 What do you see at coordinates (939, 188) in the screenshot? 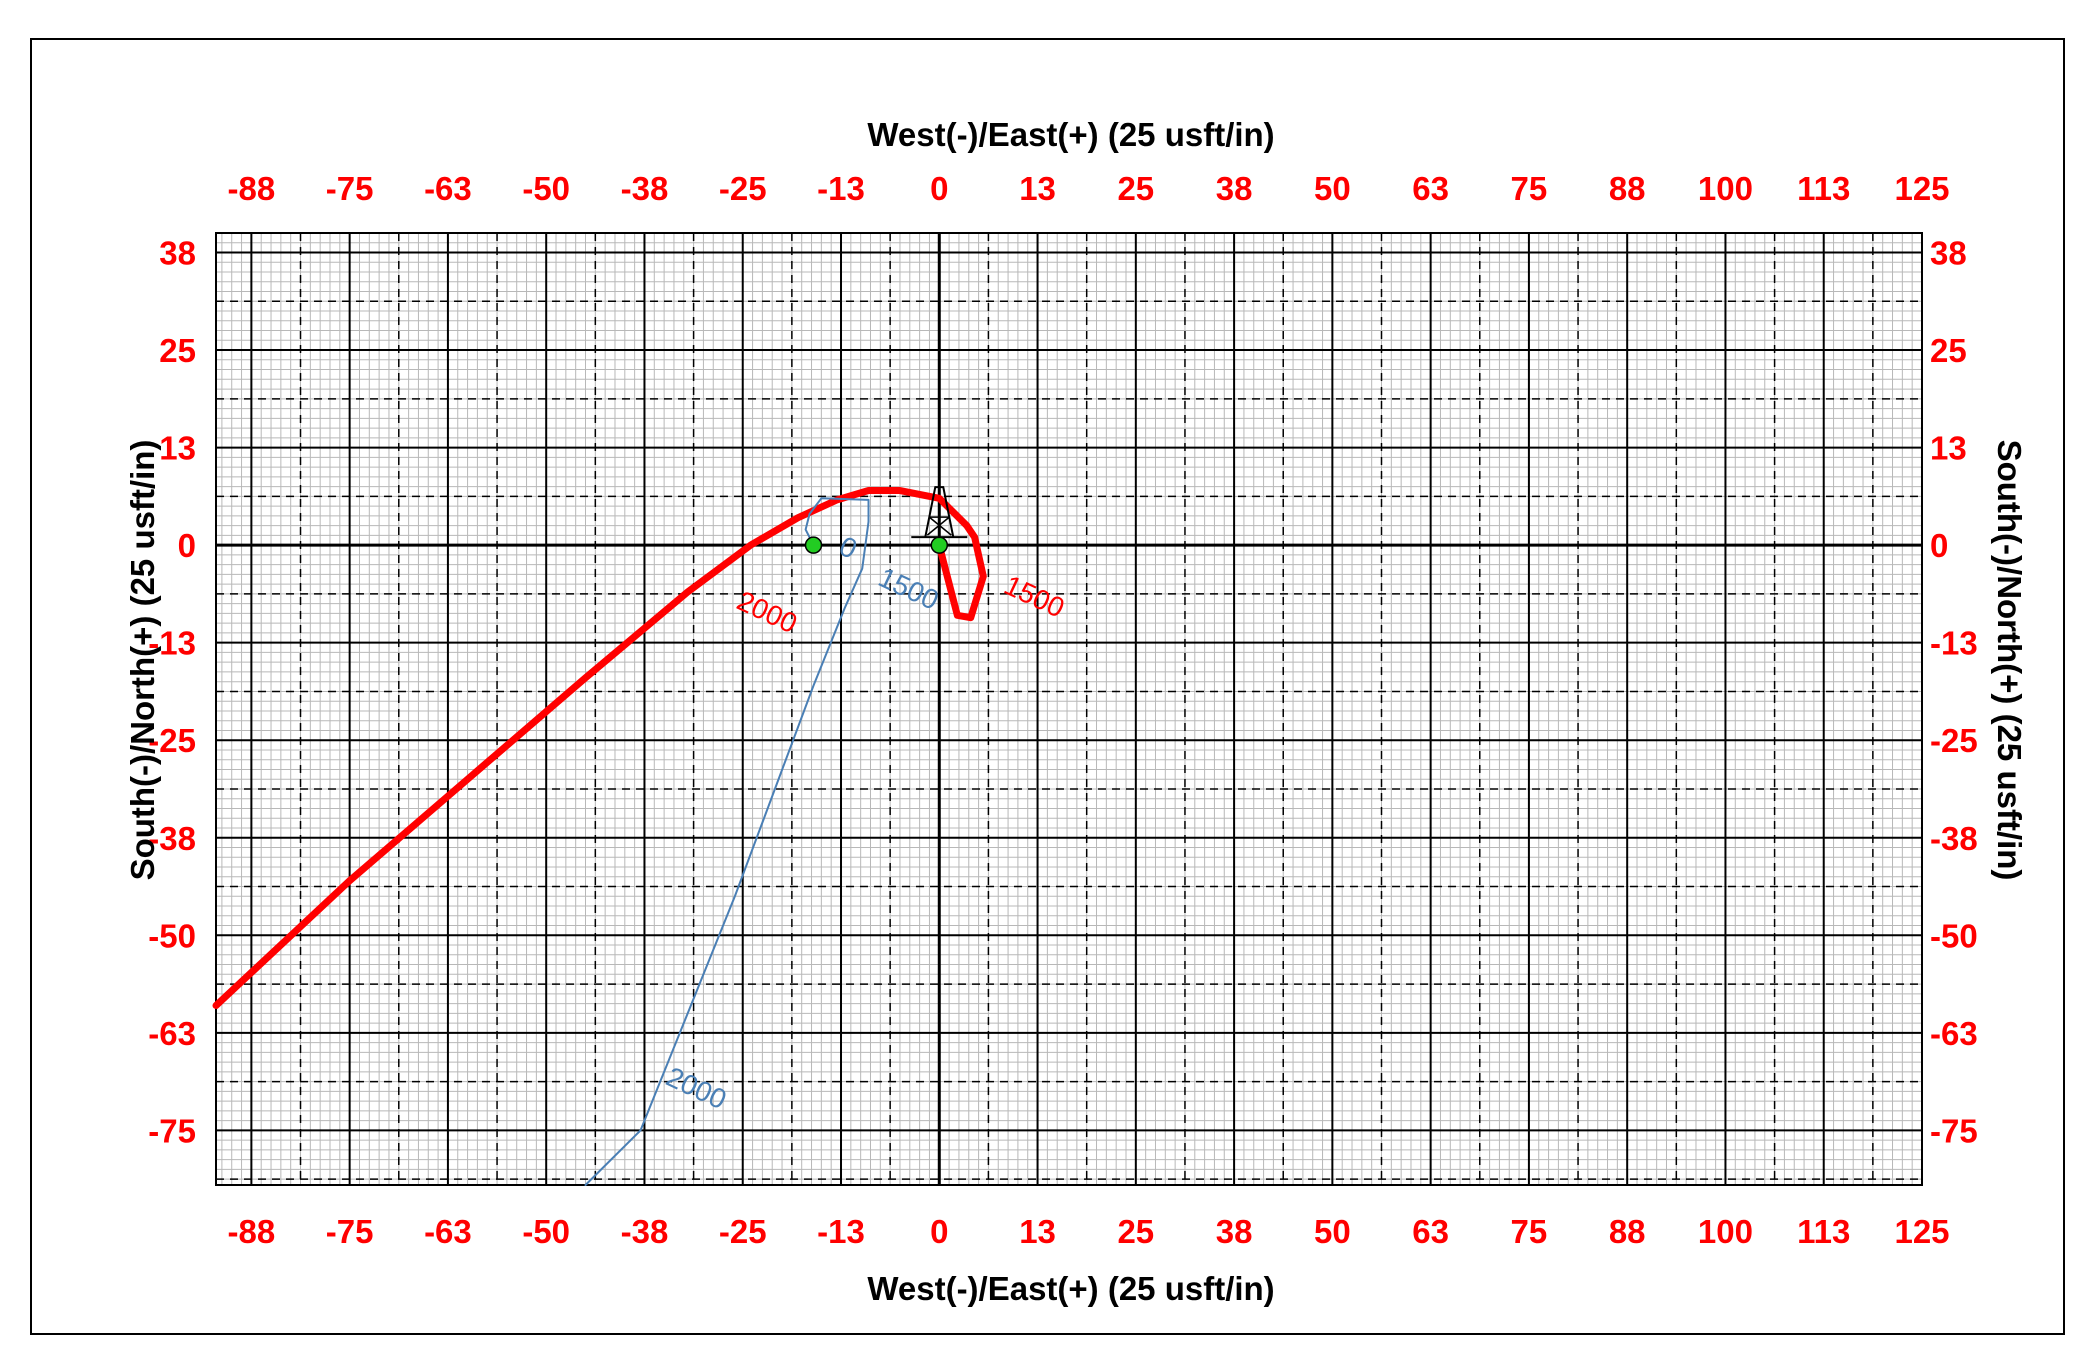
I see `x-tick-label-top: 0` at bounding box center [939, 188].